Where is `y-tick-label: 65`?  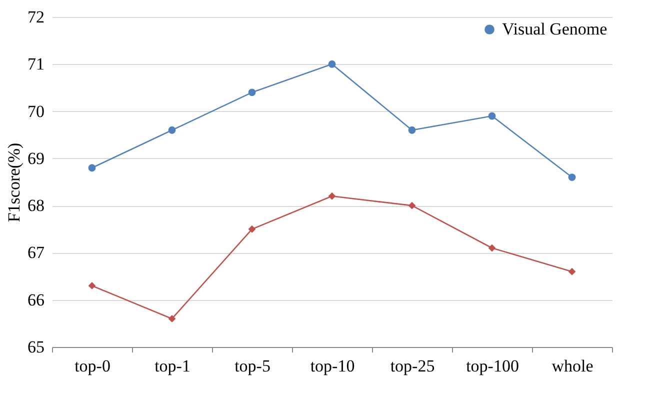 y-tick-label: 65 is located at coordinates (36, 347).